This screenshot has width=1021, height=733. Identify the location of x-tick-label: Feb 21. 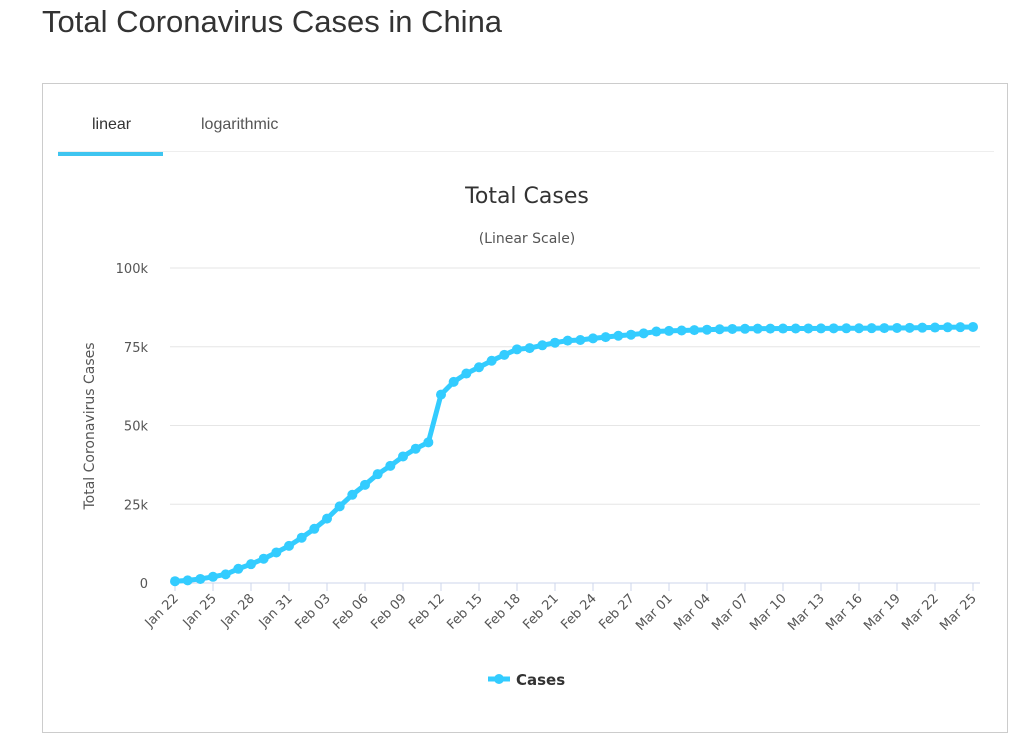
(541, 612).